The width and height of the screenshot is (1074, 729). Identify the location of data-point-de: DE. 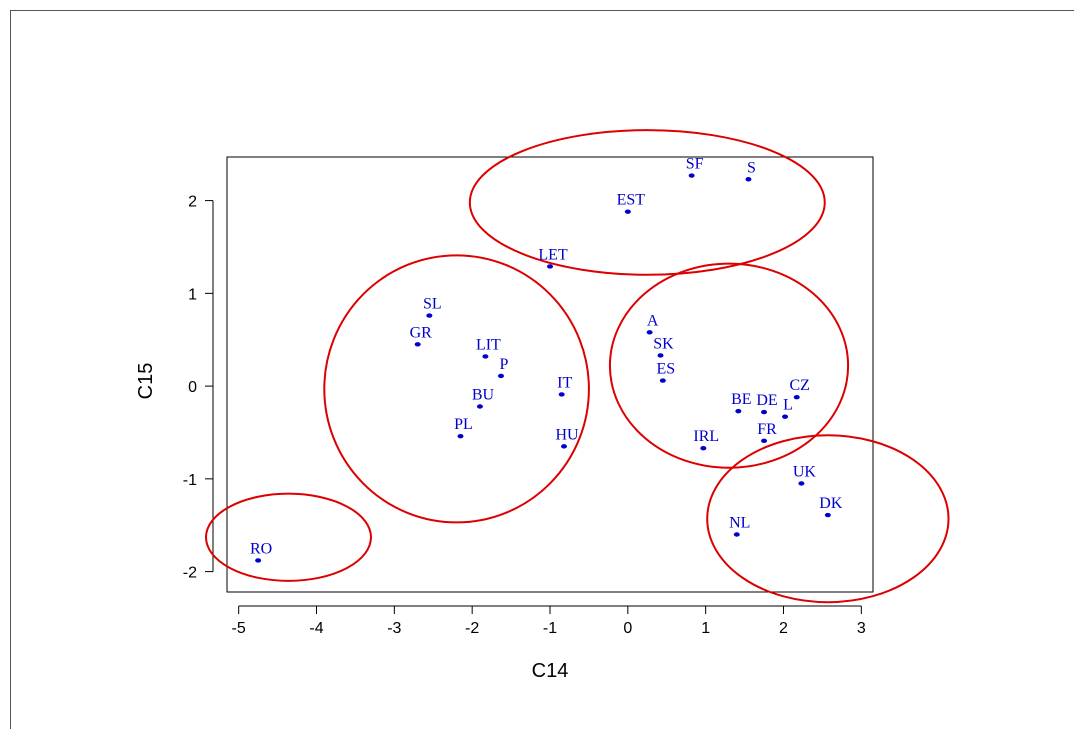
(767, 403).